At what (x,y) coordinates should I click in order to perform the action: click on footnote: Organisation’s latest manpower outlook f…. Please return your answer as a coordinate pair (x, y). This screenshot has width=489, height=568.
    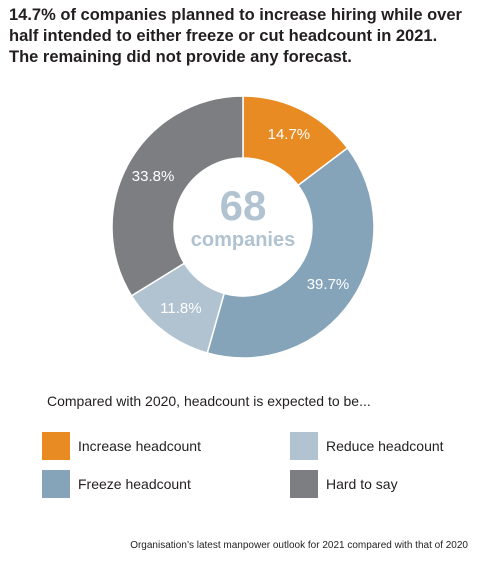
    Looking at the image, I should click on (299, 545).